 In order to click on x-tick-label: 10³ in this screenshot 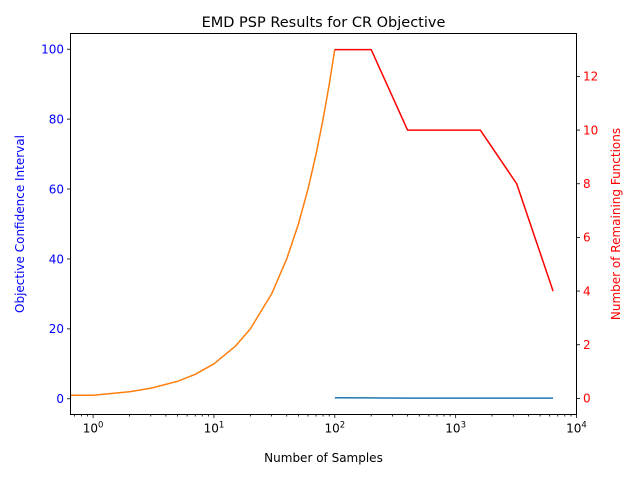, I will do `click(455, 428)`.